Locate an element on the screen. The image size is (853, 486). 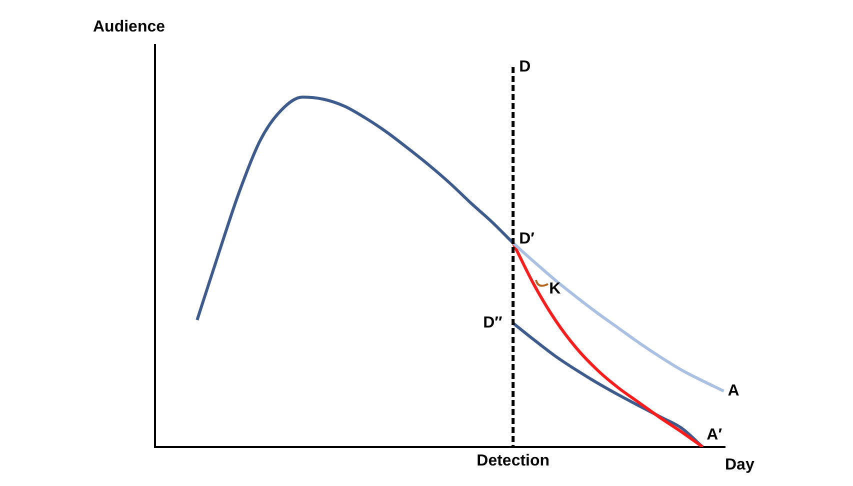
annotation: D″ is located at coordinates (493, 323).